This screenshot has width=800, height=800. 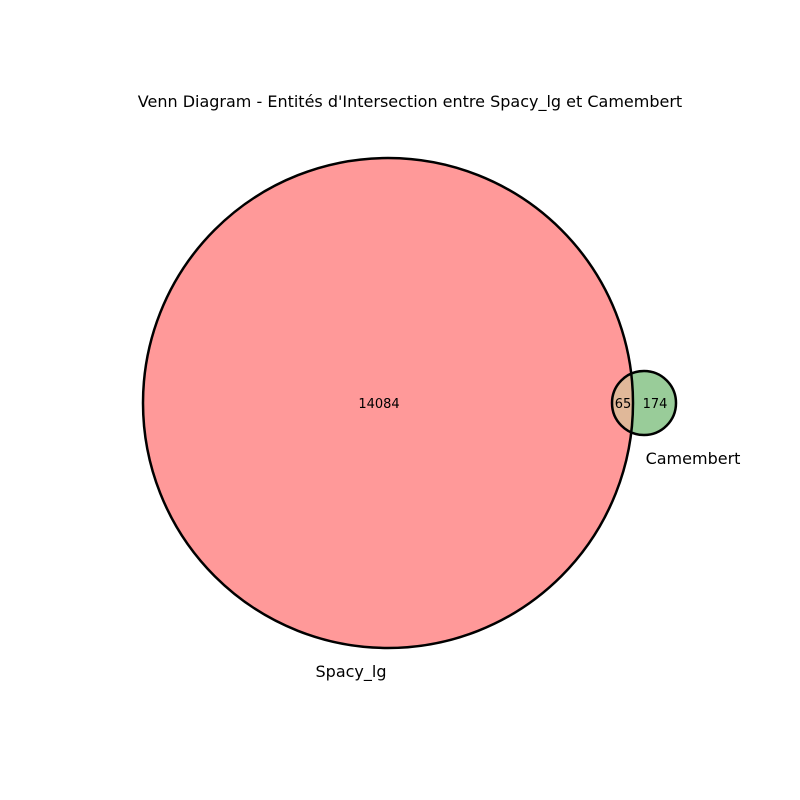 I want to click on intersection-region, so click(x=622, y=403).